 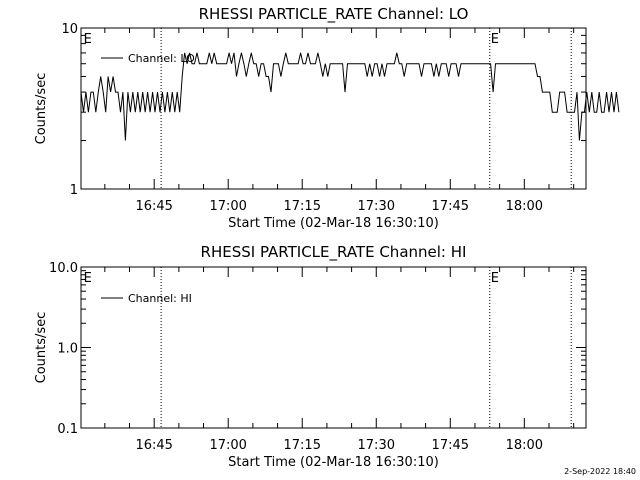 I want to click on y-tick-label: 10, so click(x=69, y=29).